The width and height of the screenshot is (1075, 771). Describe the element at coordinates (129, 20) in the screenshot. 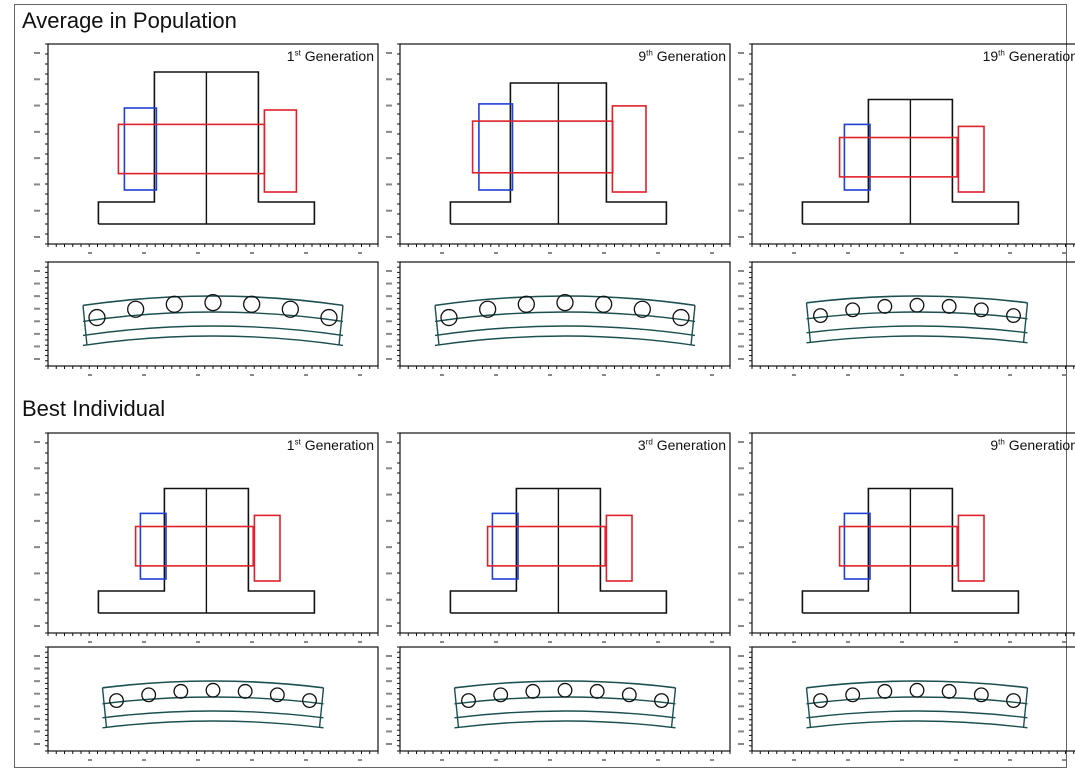

I see `section-title-average: Average in Population` at that location.